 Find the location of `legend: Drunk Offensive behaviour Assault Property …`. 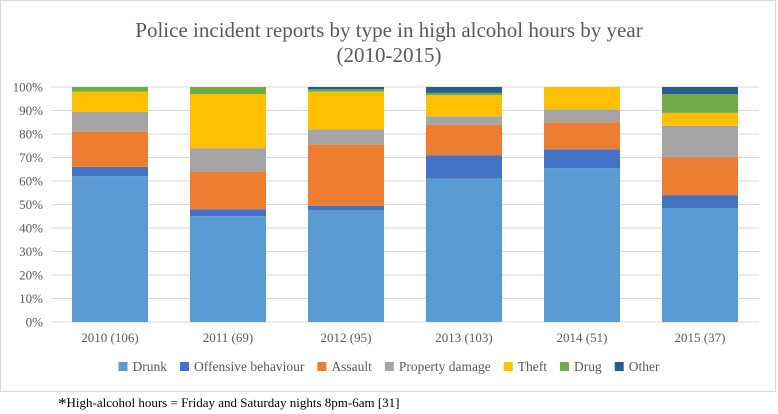

legend: Drunk Offensive behaviour Assault Property … is located at coordinates (389, 366).